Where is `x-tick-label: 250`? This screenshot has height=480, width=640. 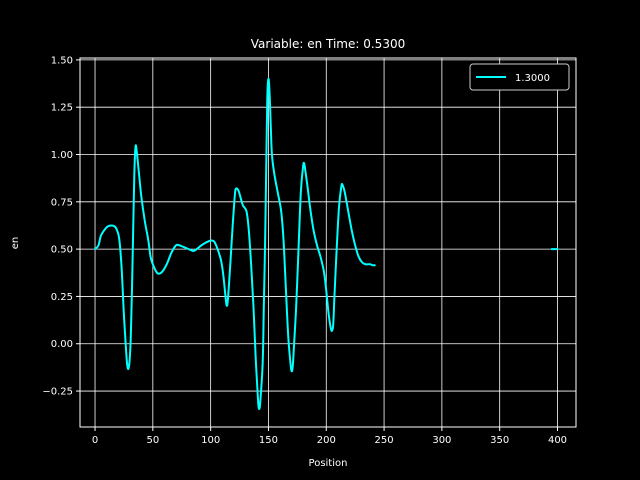
x-tick-label: 250 is located at coordinates (384, 440).